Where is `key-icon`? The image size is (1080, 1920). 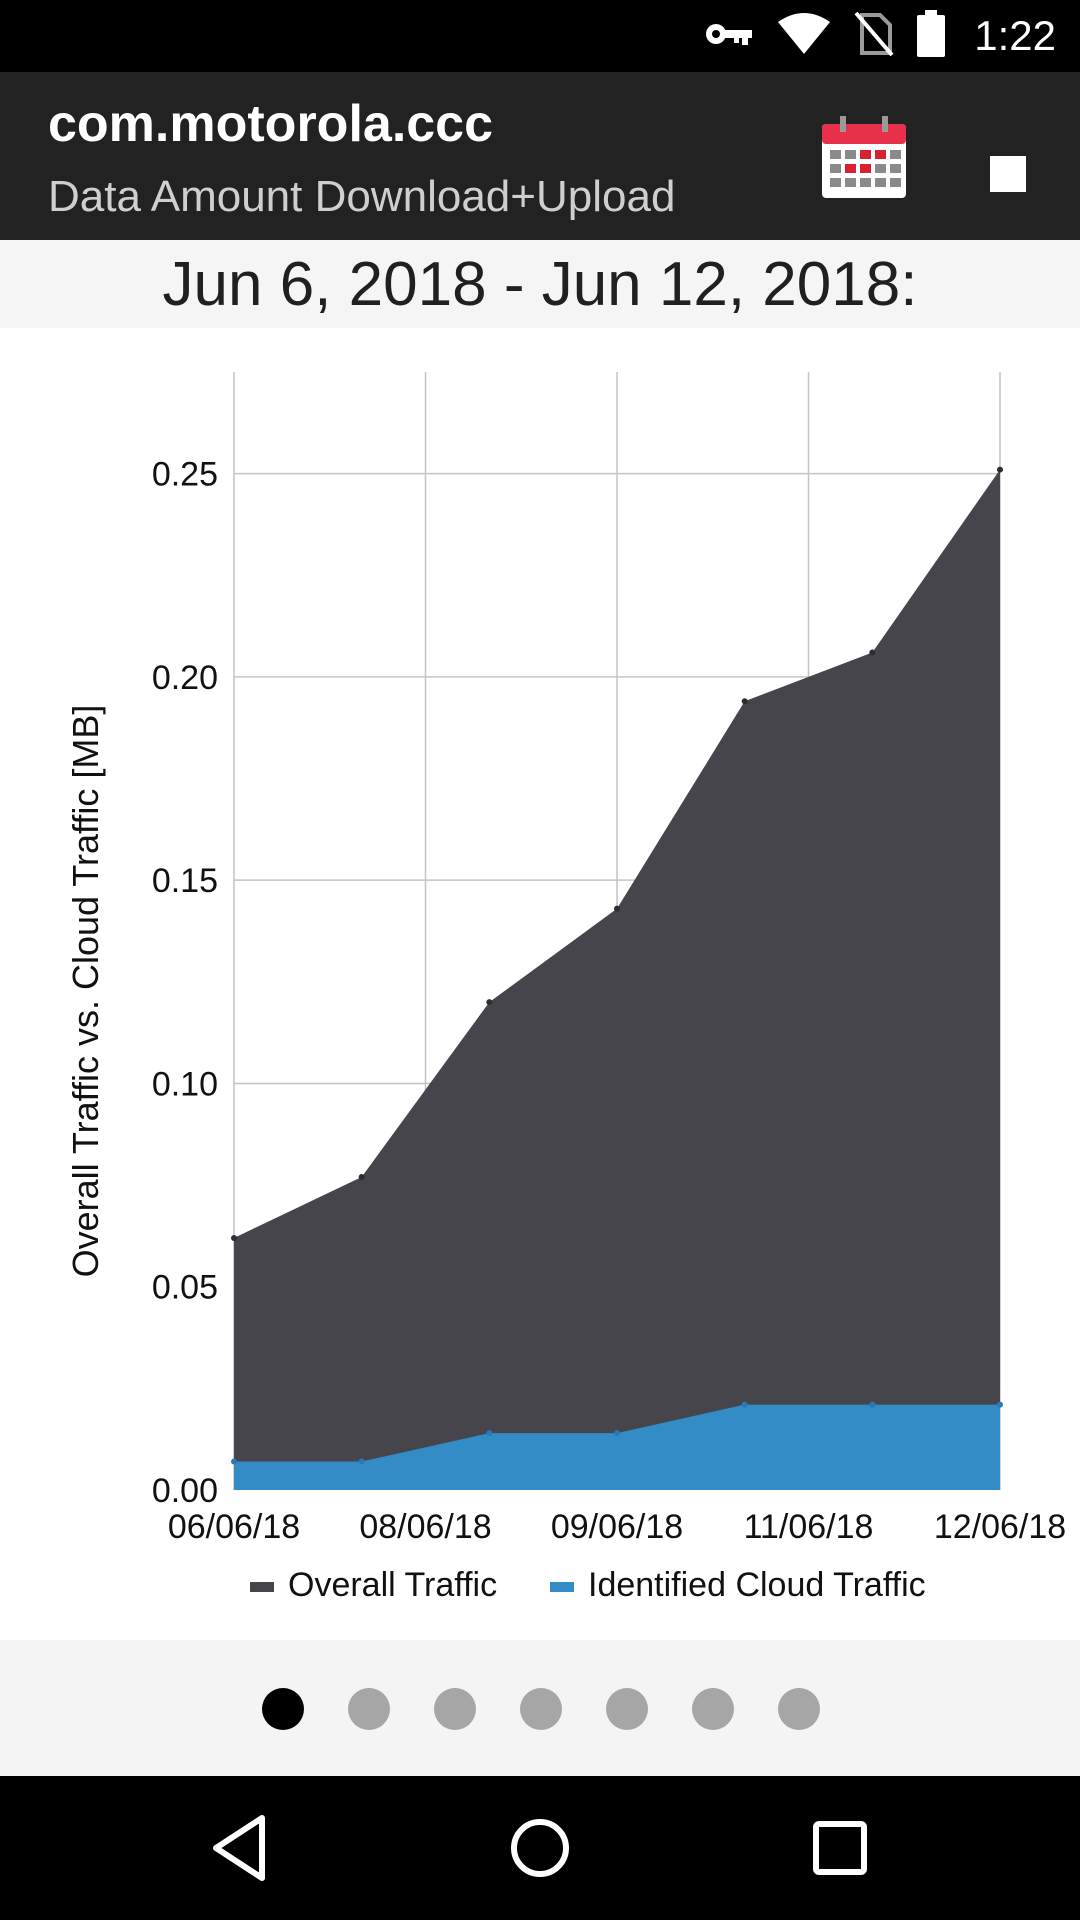 key-icon is located at coordinates (729, 36).